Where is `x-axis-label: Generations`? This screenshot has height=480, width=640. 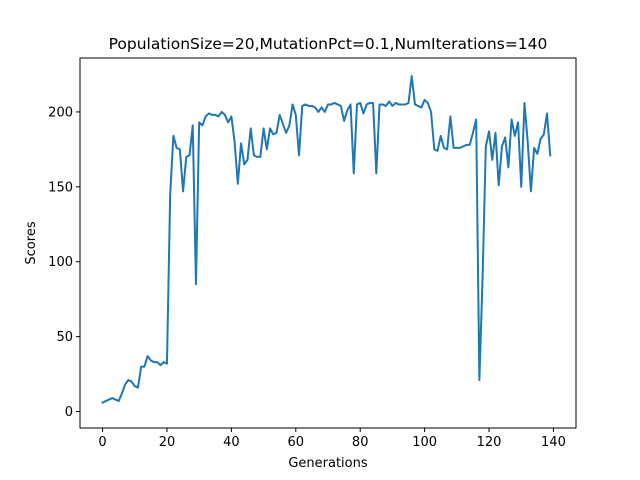 x-axis-label: Generations is located at coordinates (328, 463).